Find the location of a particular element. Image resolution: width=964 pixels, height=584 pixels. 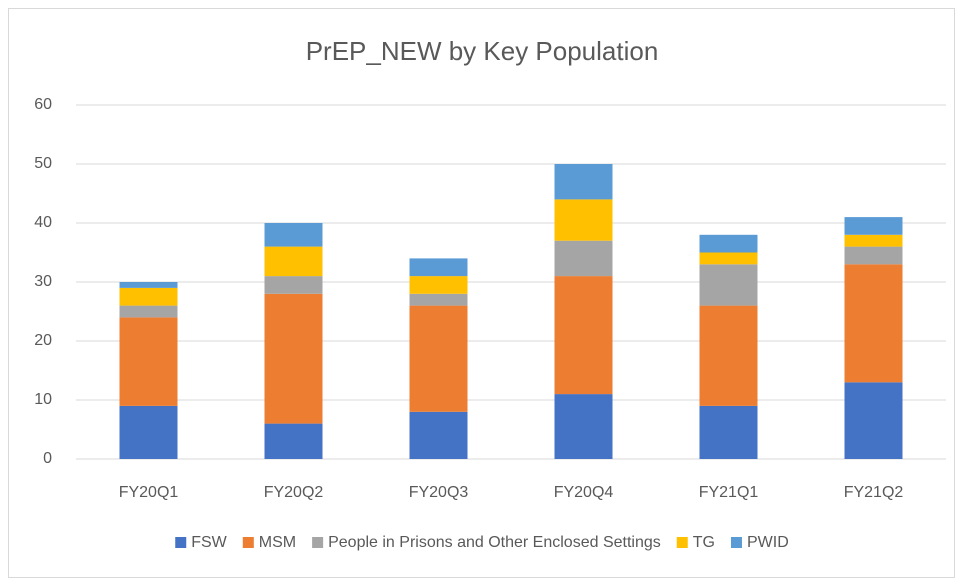

chart-title: PrEP_NEW by Key Population is located at coordinates (482, 51).